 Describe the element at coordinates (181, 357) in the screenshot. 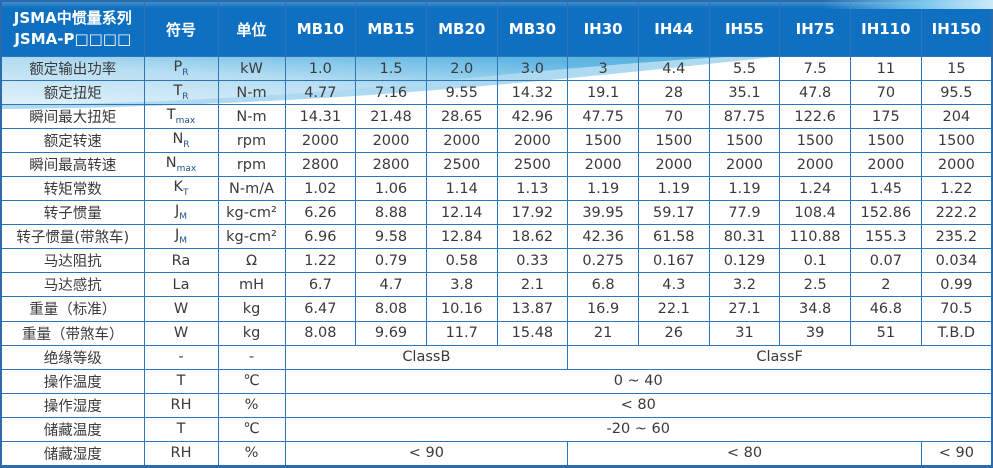

I see `row-symbol: -` at that location.